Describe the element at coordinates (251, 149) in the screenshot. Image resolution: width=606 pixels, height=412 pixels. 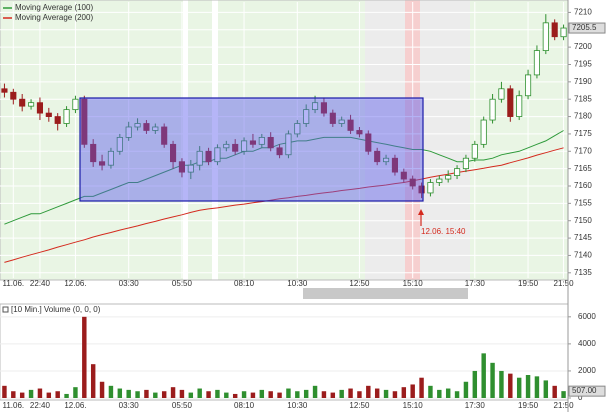
I see `range-box` at that location.